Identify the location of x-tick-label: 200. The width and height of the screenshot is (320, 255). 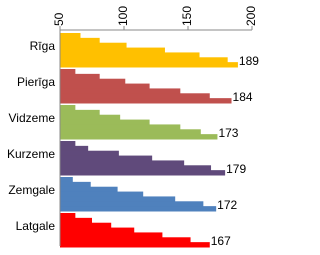
(251, 16).